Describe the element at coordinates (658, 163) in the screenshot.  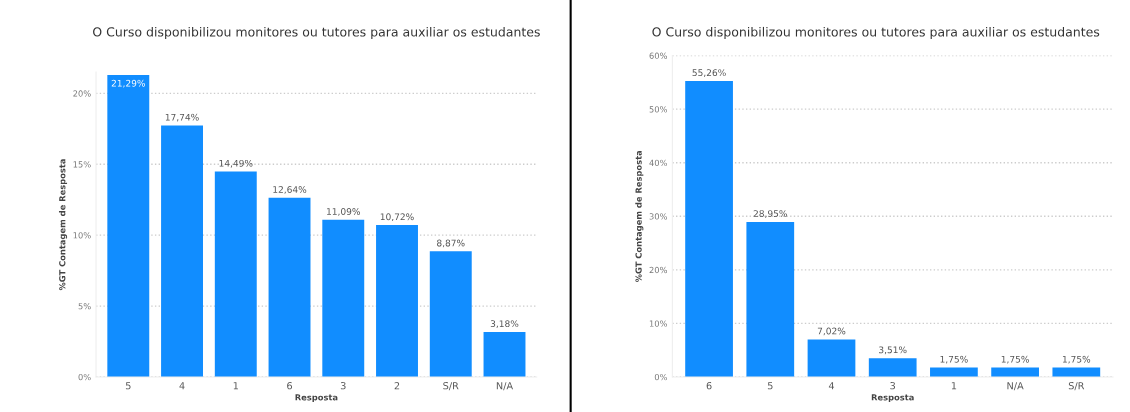
I see `y-tick-label: 40%` at that location.